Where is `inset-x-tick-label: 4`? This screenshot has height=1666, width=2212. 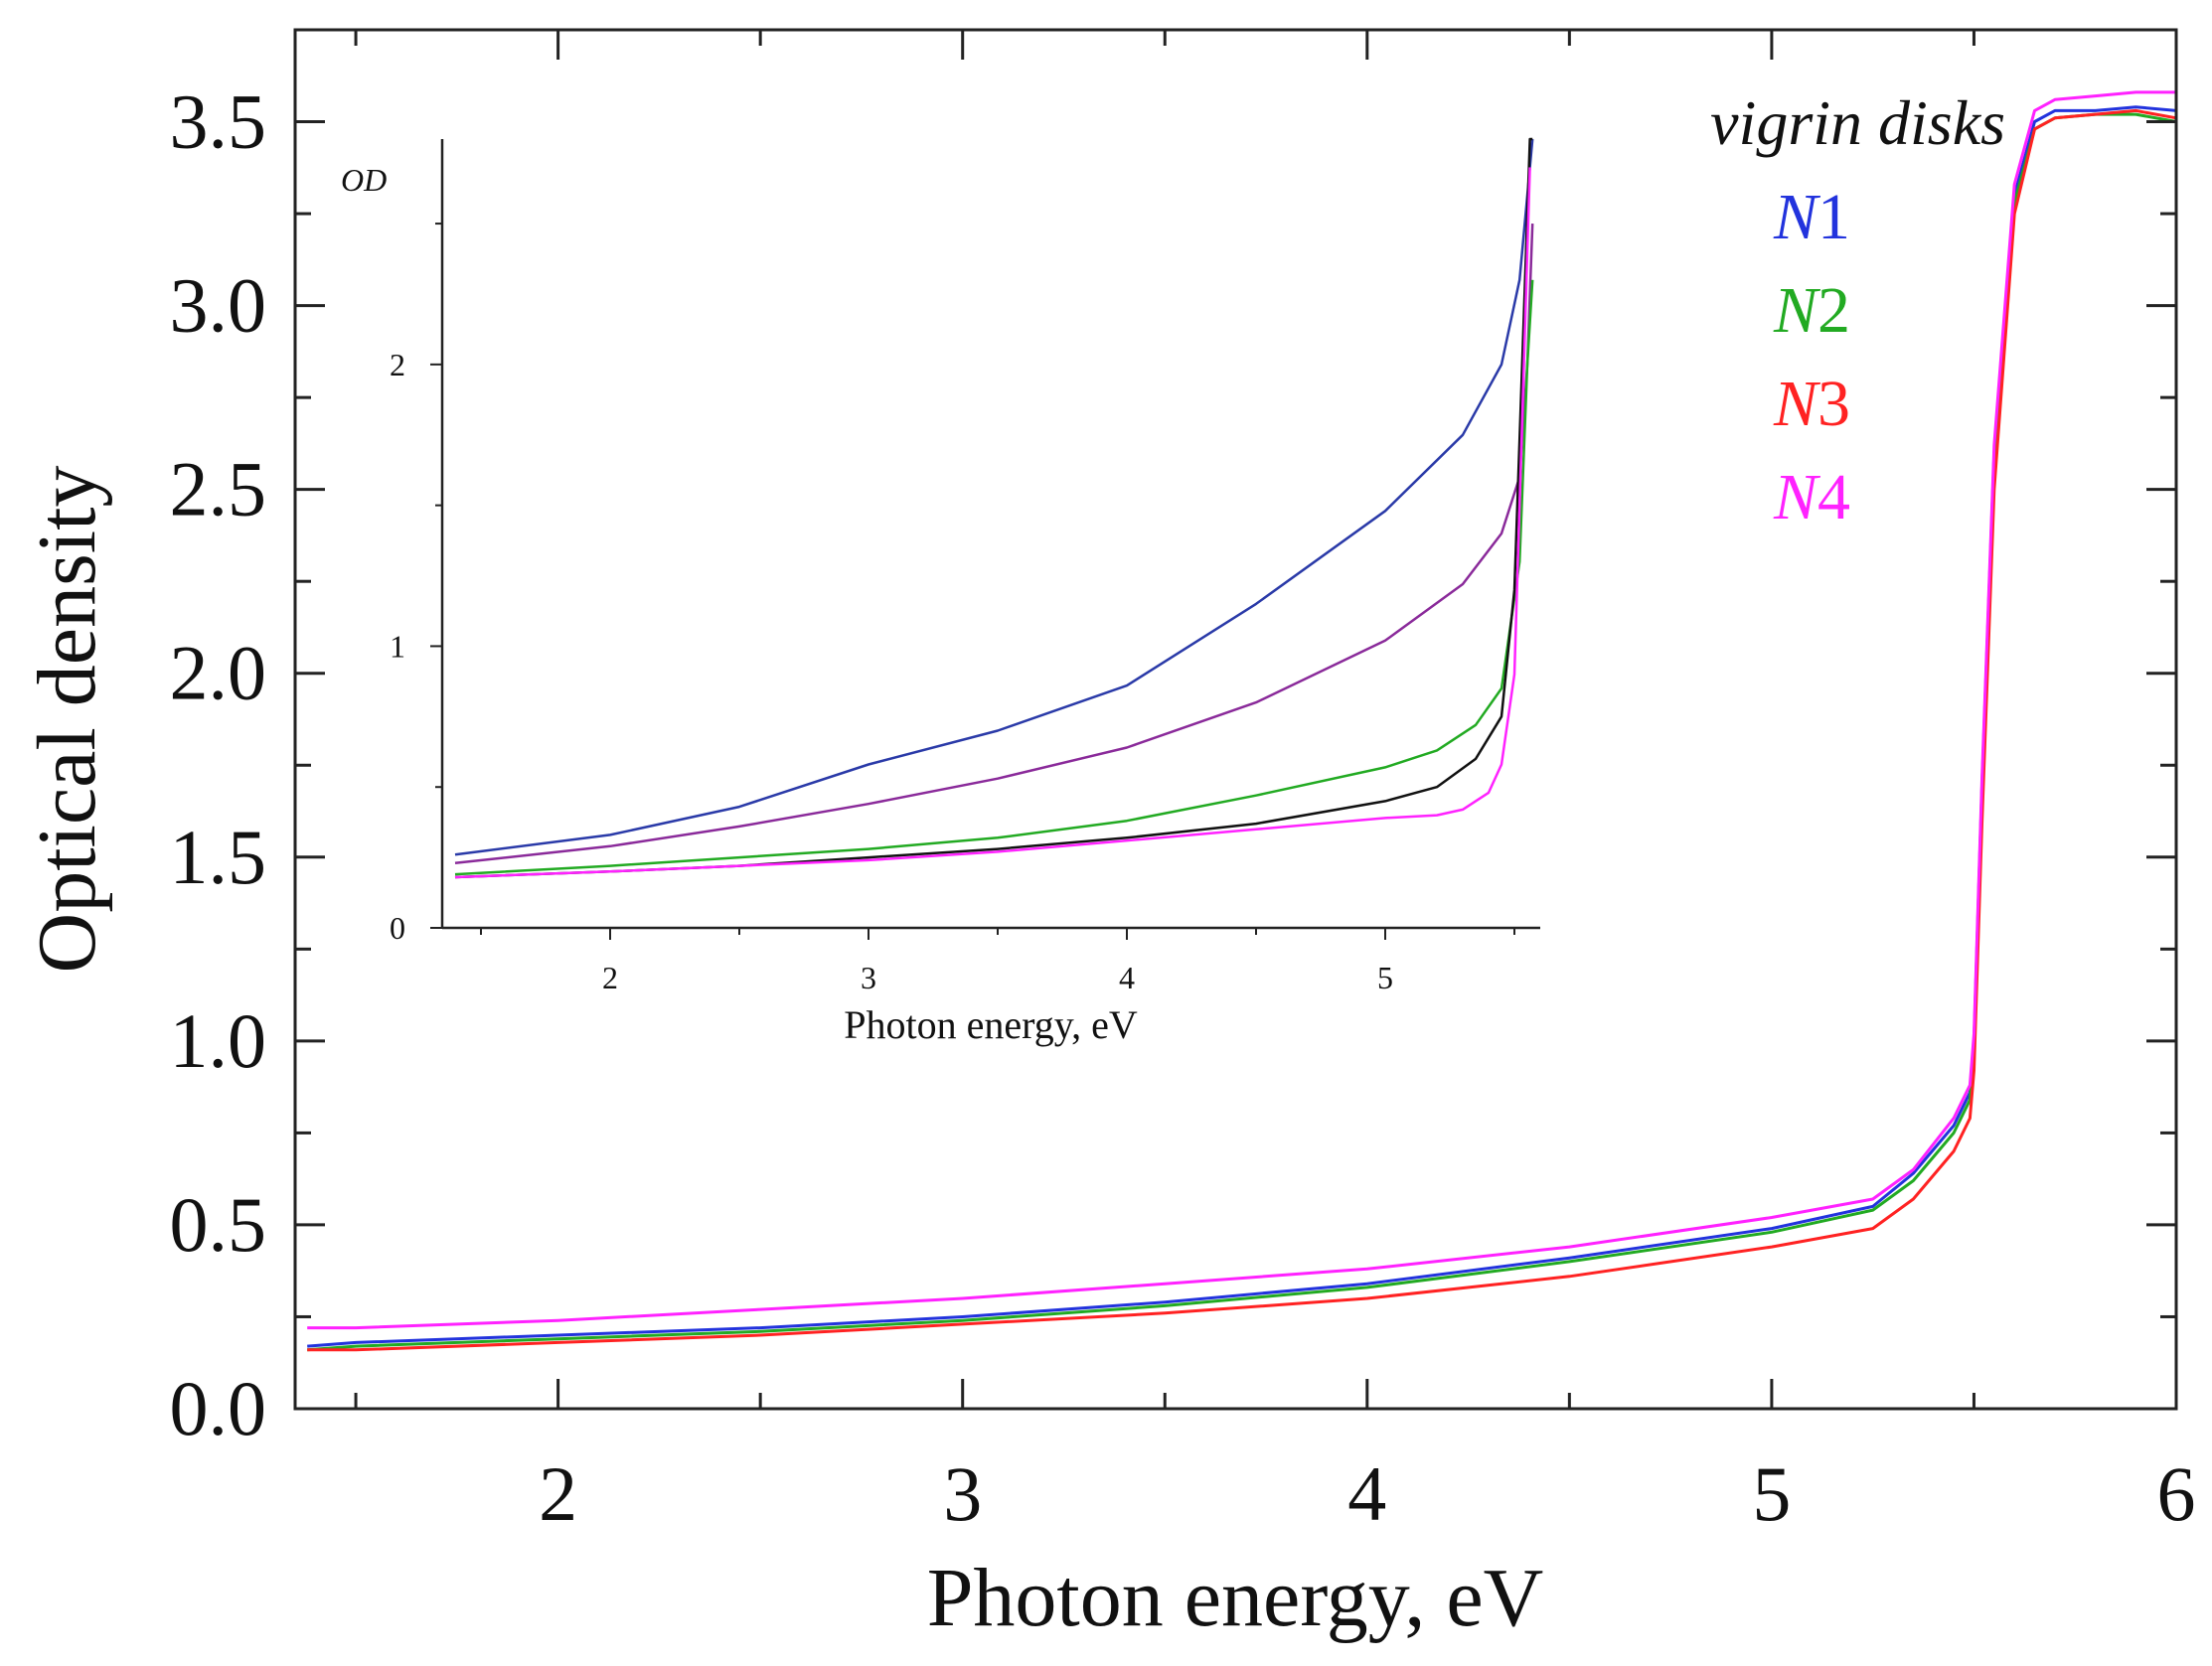 inset-x-tick-label: 4 is located at coordinates (1127, 978).